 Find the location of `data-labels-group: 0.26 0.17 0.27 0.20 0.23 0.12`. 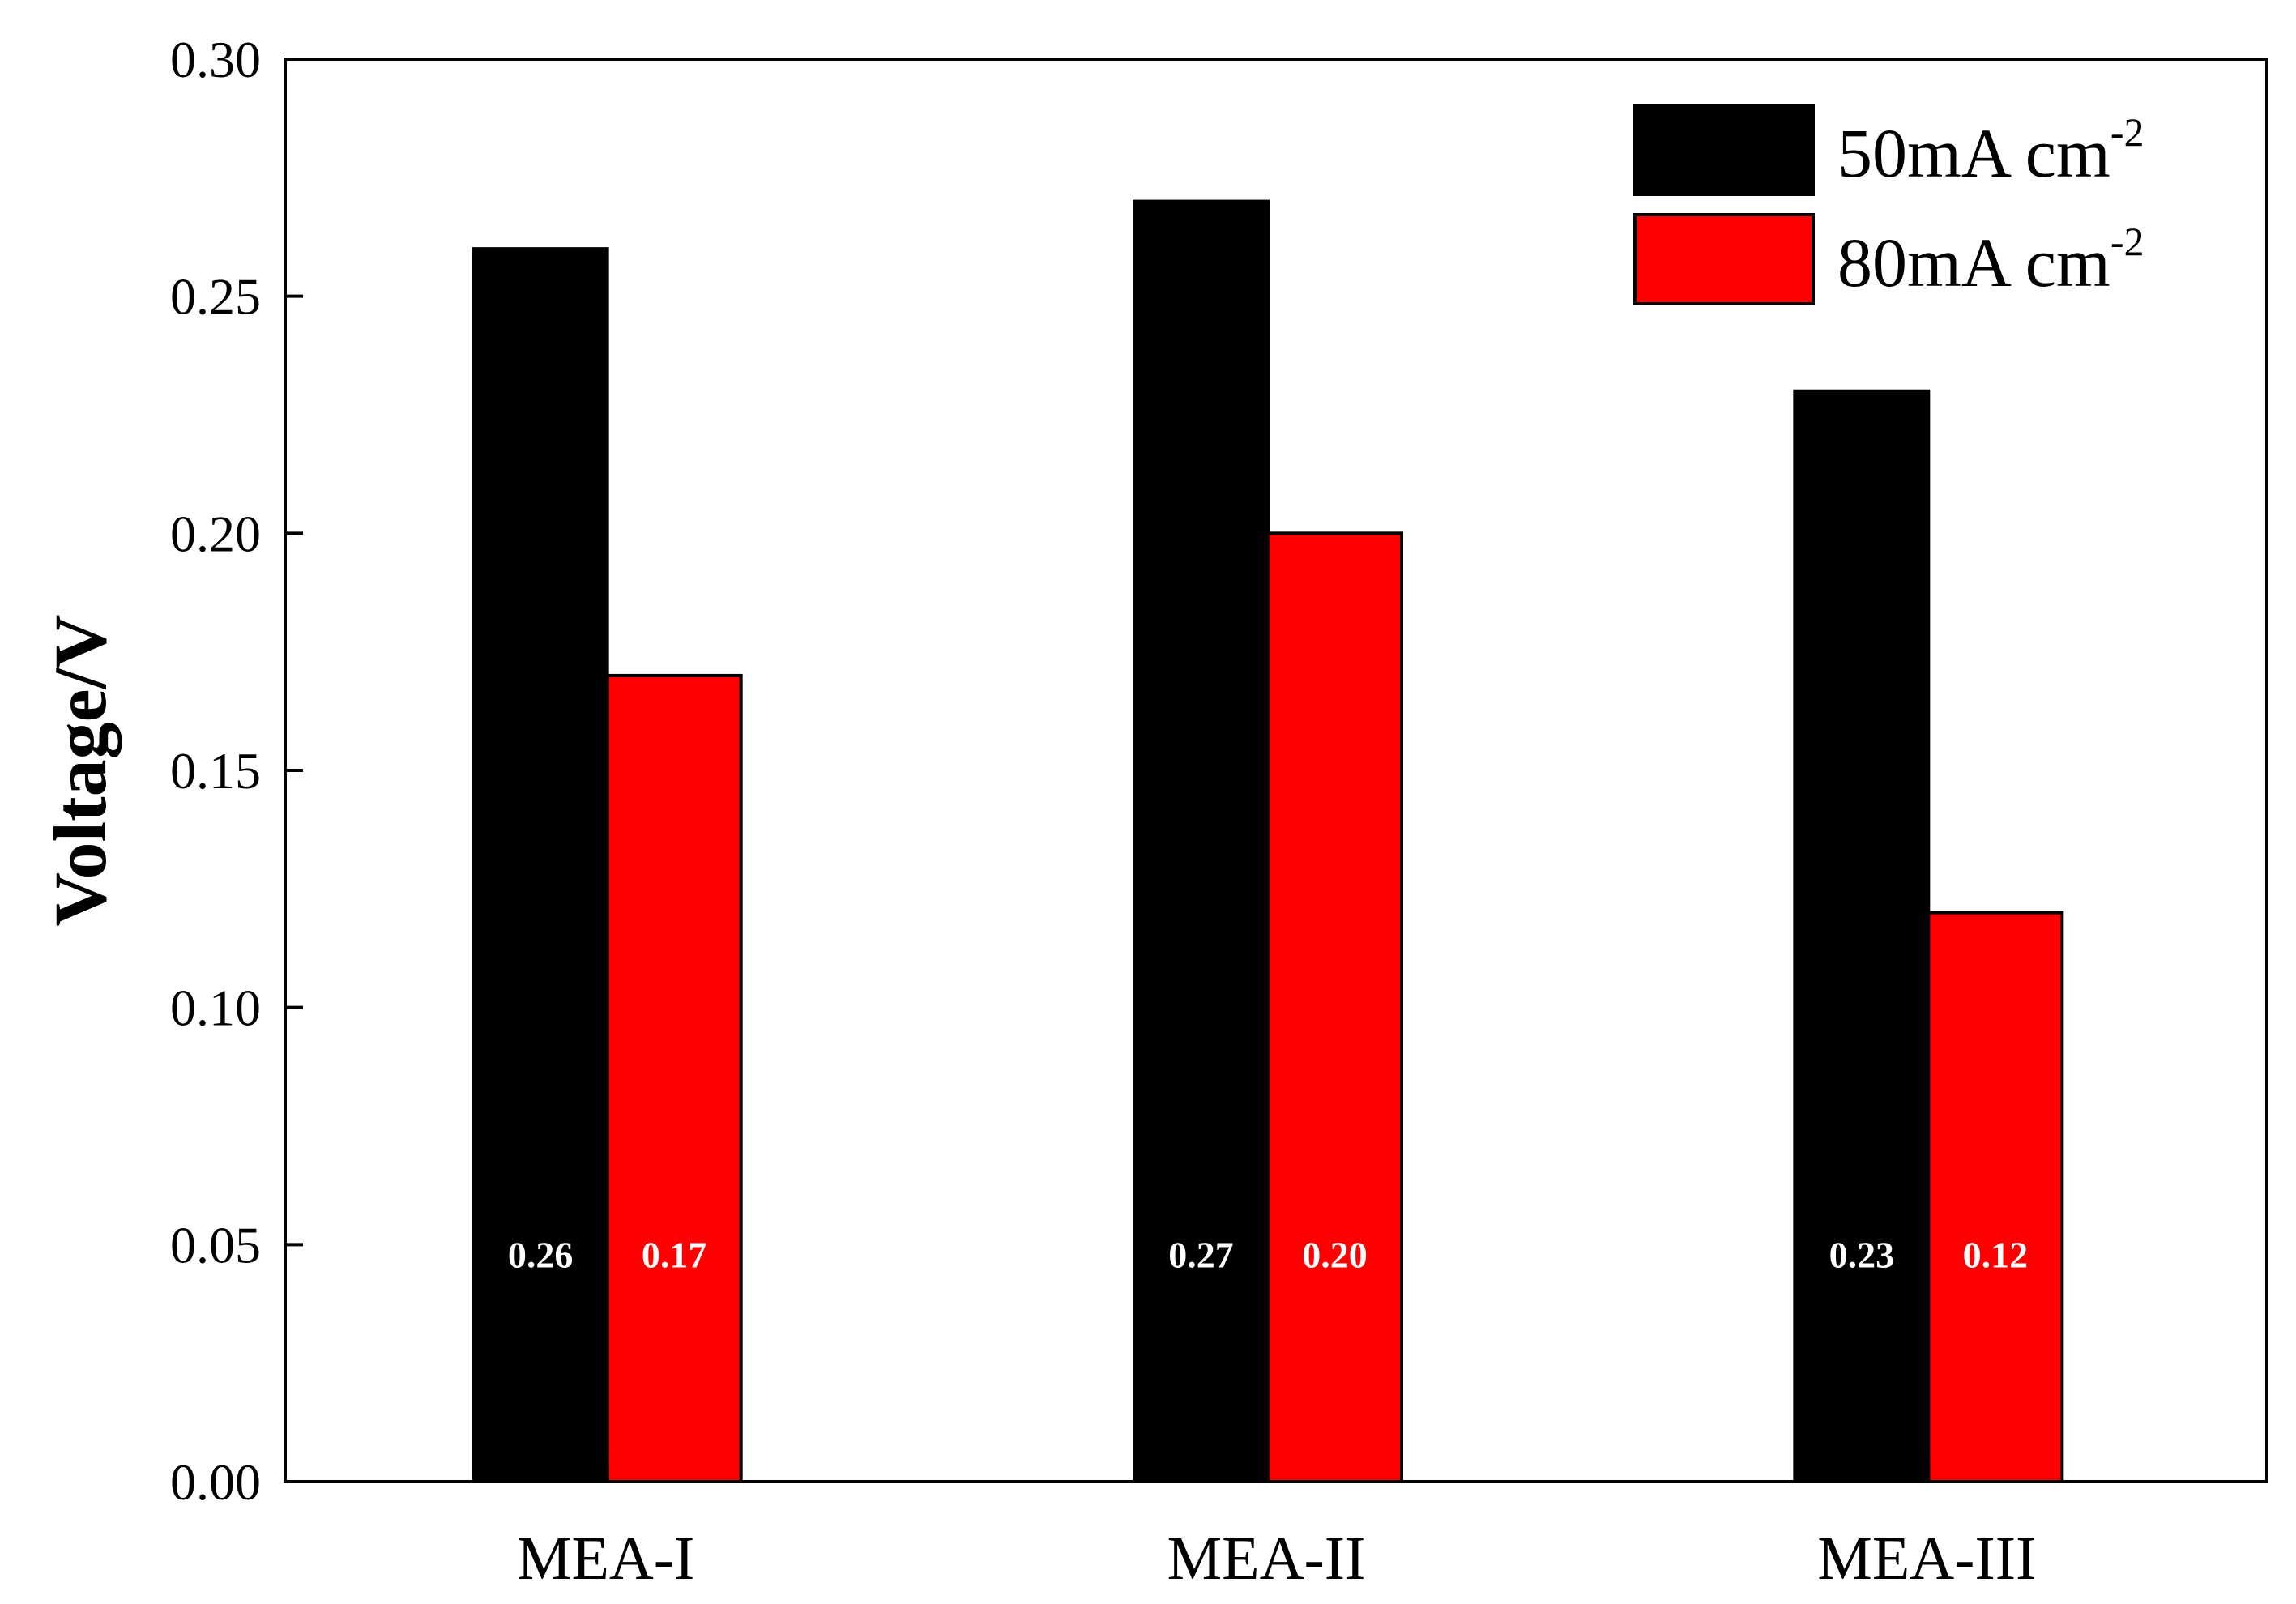

data-labels-group: 0.26 0.17 0.27 0.20 0.23 0.12 is located at coordinates (1268, 1254).